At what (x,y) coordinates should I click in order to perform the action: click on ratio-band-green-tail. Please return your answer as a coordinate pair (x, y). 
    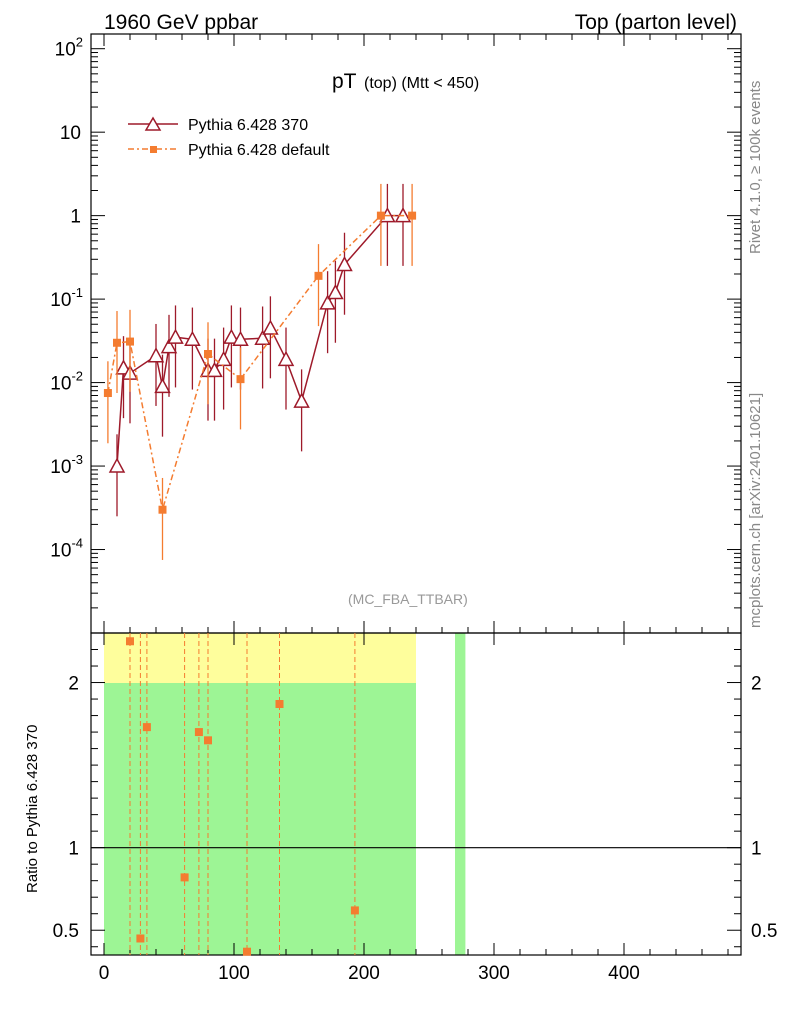
    Looking at the image, I should click on (460, 794).